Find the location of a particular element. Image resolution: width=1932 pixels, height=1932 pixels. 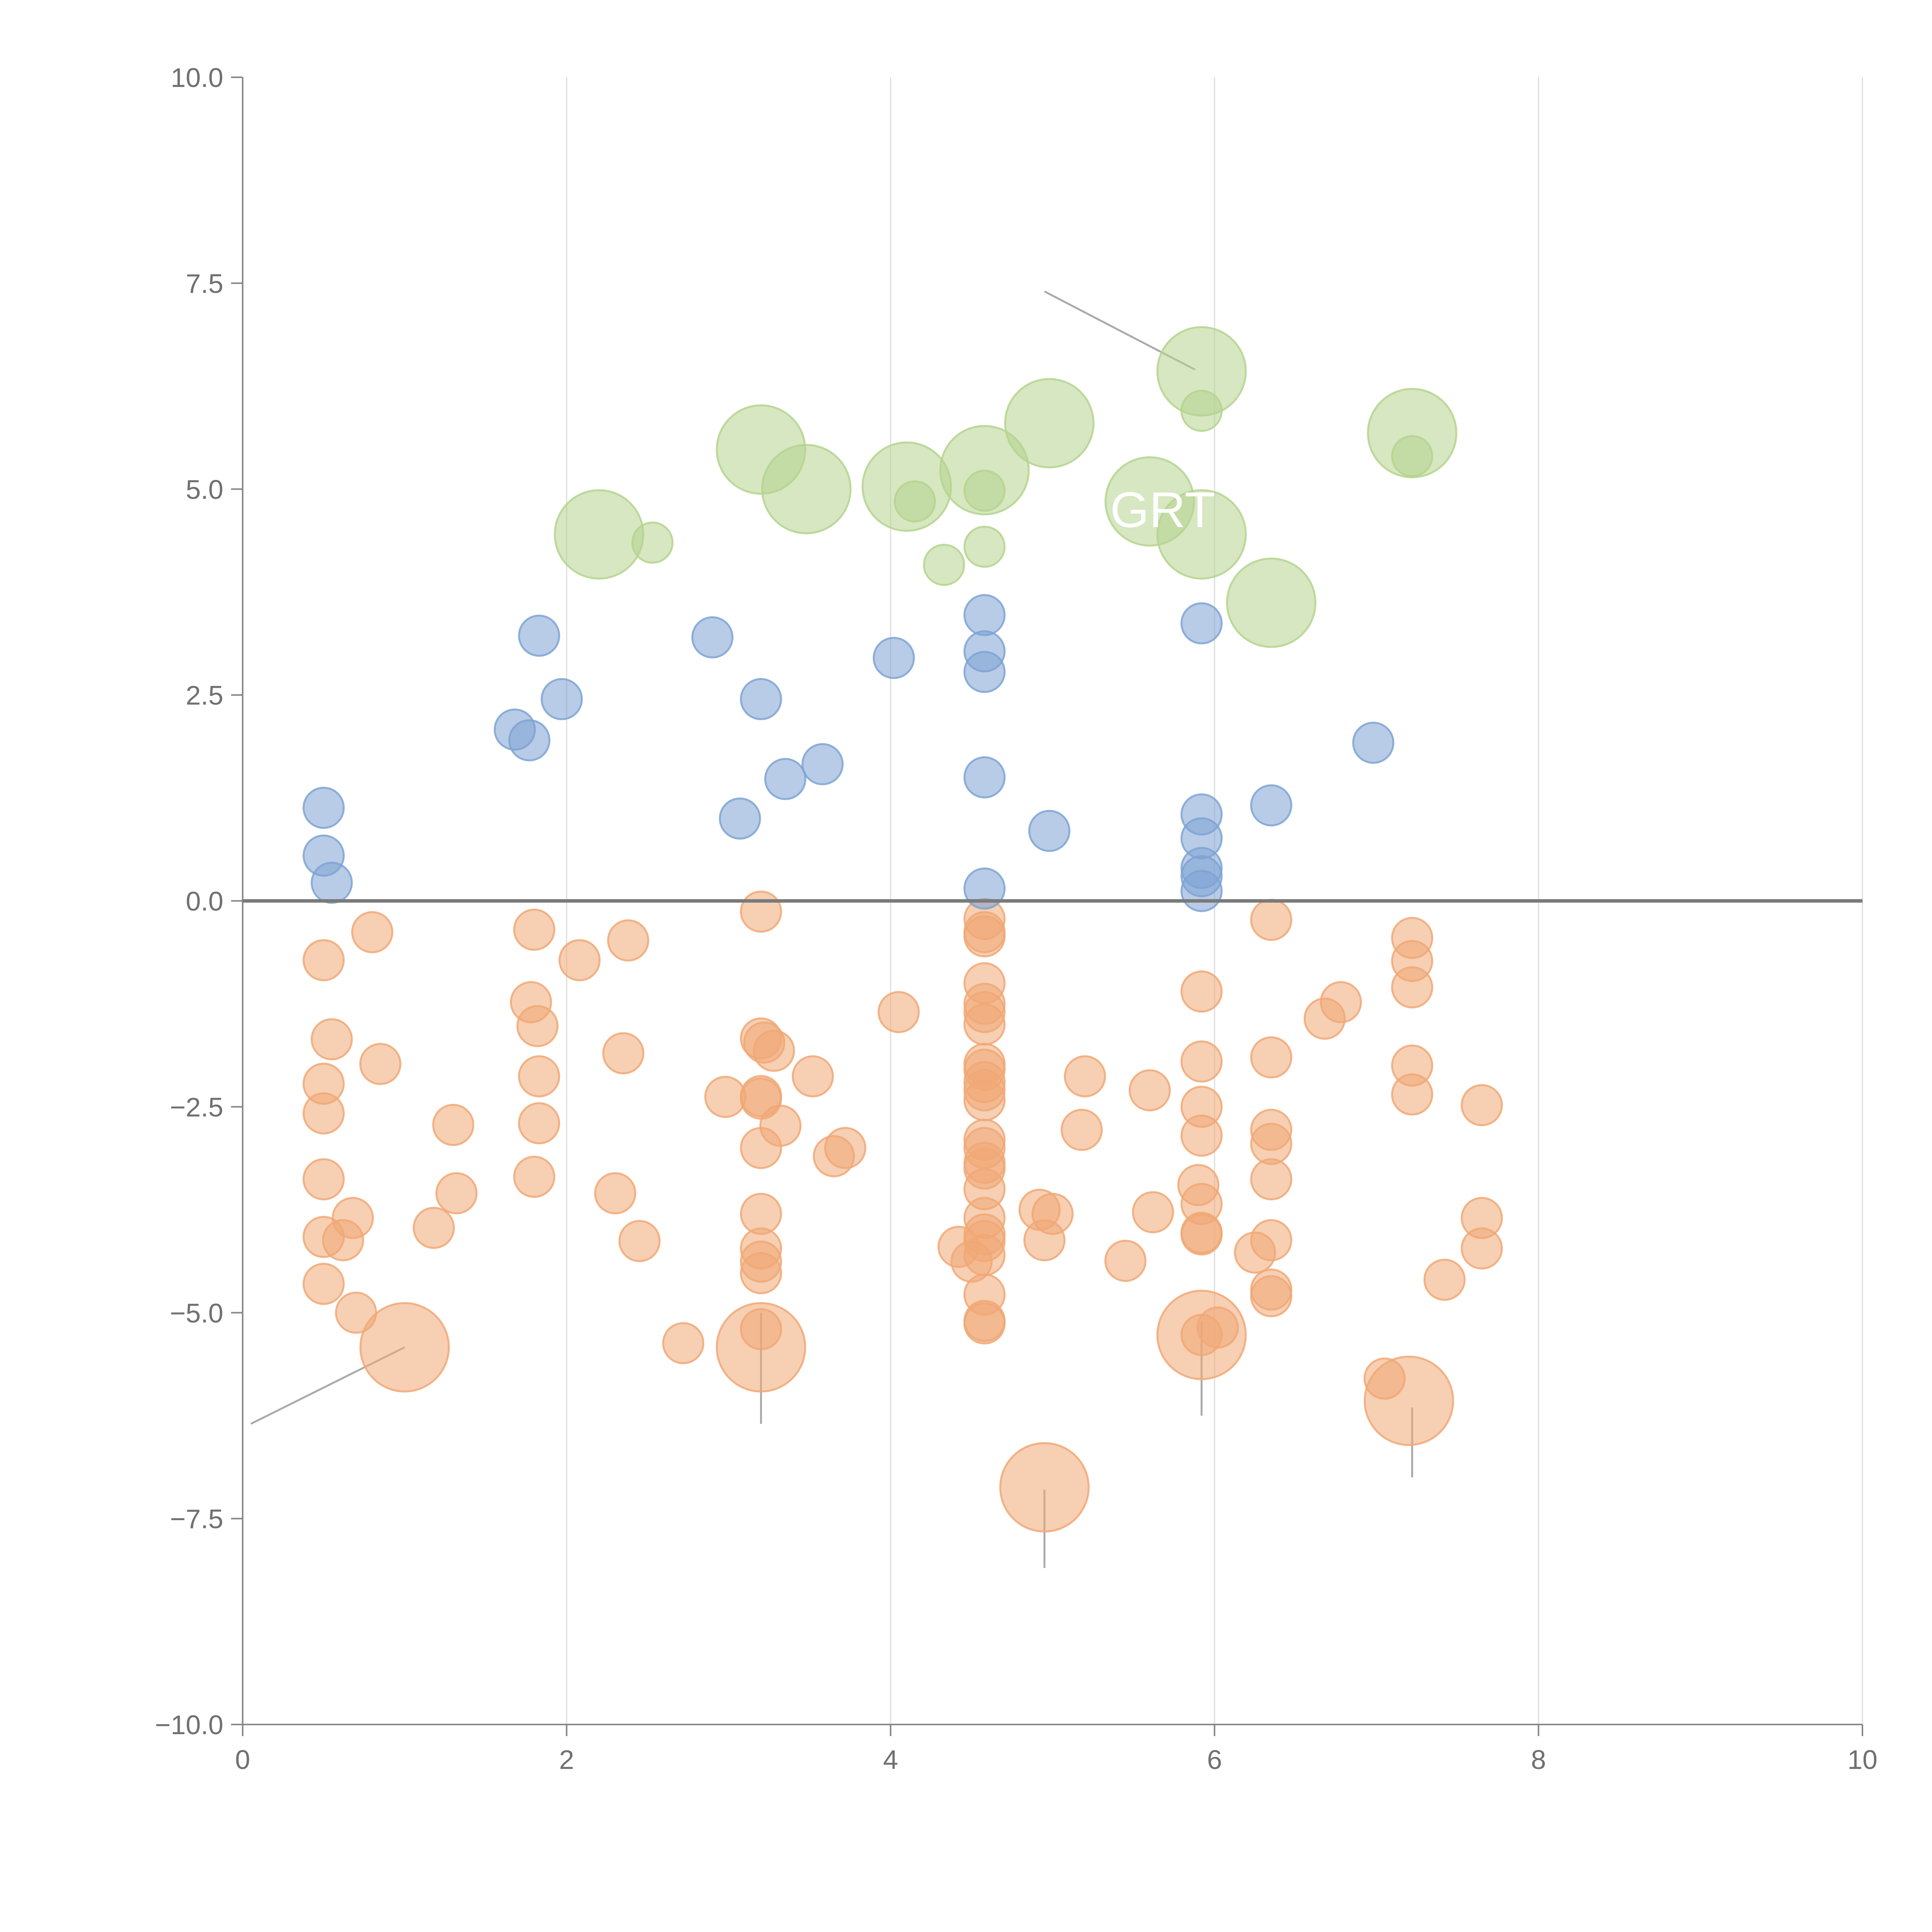

y-tick-label: 5.0 is located at coordinates (205, 489).